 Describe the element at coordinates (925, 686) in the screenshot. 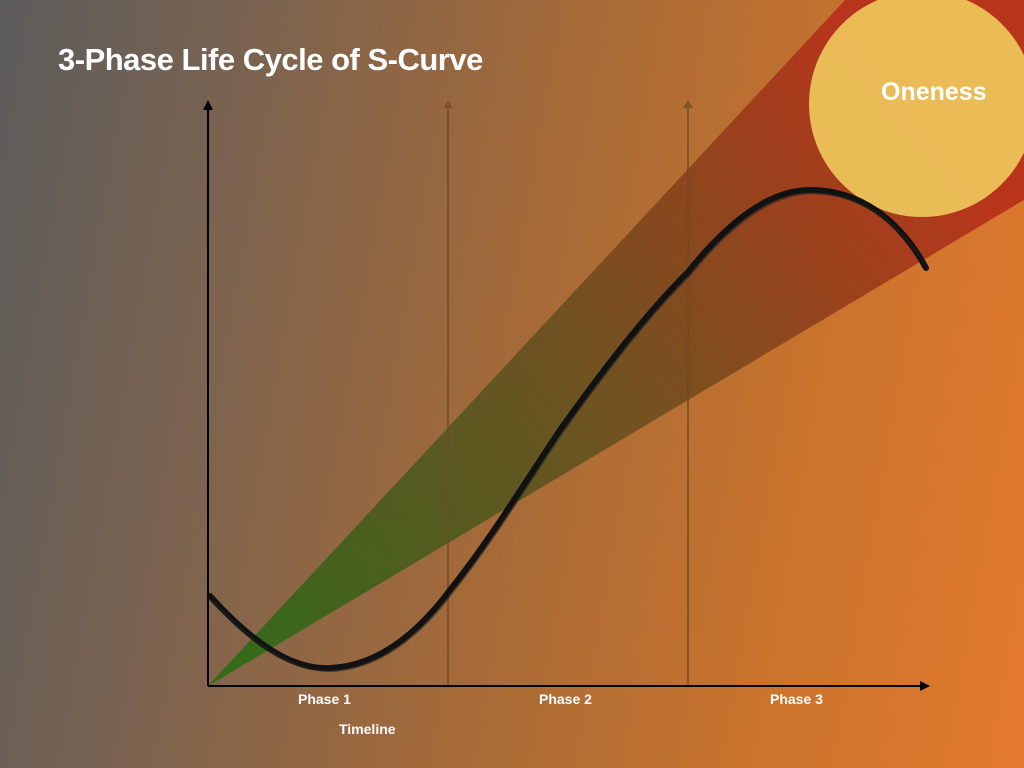

I see `x-axis-arrow-icon` at that location.